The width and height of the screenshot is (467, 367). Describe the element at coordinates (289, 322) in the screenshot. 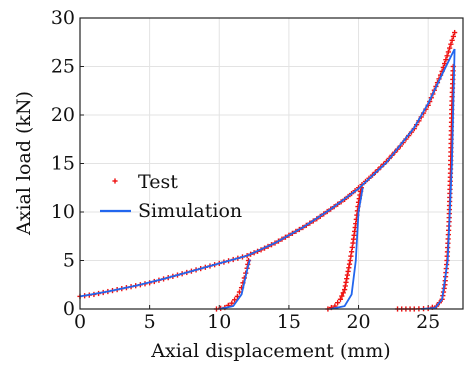

I see `x-tick-label: 15` at that location.